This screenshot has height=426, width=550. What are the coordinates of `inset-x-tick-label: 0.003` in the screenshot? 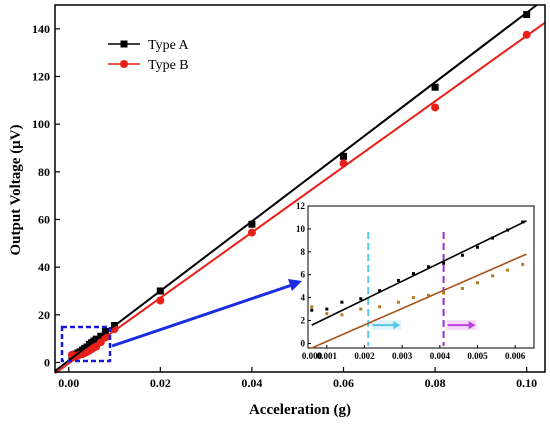 It's located at (402, 356).